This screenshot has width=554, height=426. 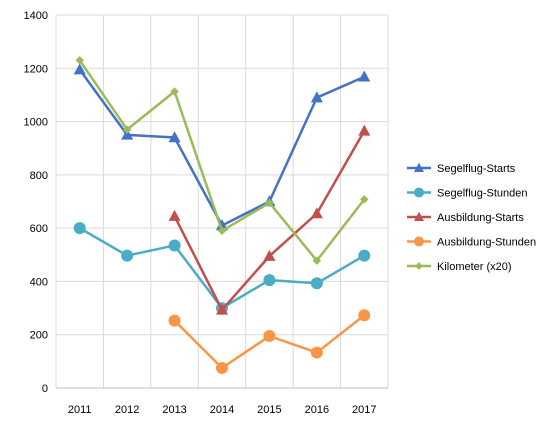 I want to click on series-ausbildung-stunden, so click(x=269, y=342).